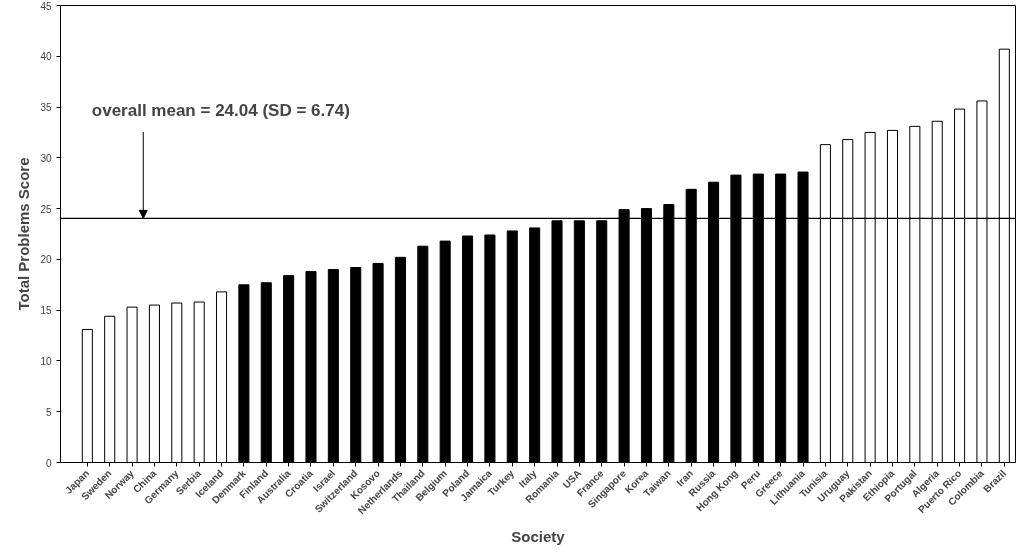 This screenshot has height=553, width=1026. Describe the element at coordinates (24, 234) in the screenshot. I see `y-axis-title: Total Problems Score` at that location.